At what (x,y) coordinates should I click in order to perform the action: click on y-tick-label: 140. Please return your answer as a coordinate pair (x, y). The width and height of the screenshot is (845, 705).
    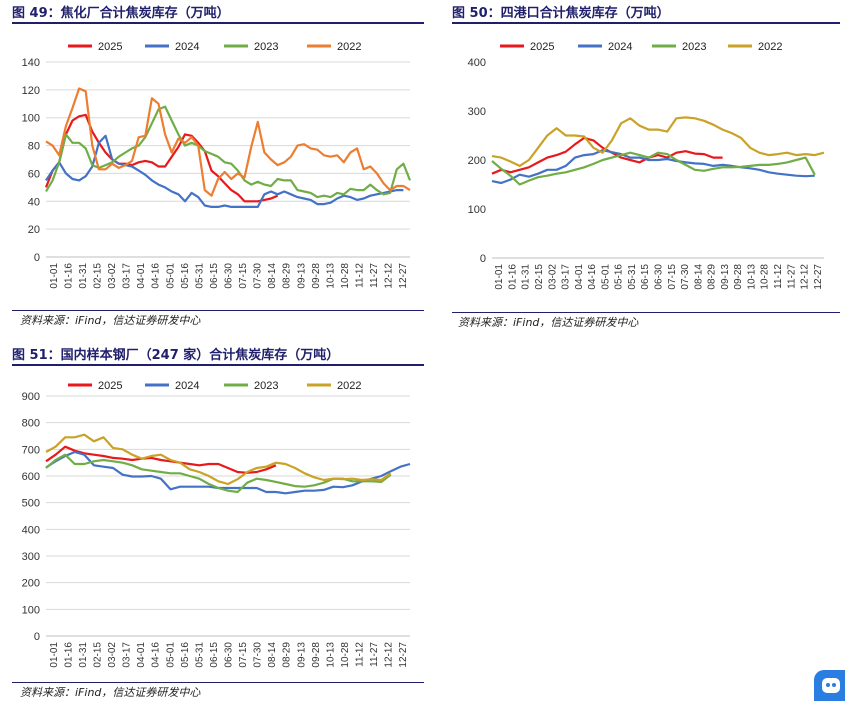
    Looking at the image, I should click on (31, 63).